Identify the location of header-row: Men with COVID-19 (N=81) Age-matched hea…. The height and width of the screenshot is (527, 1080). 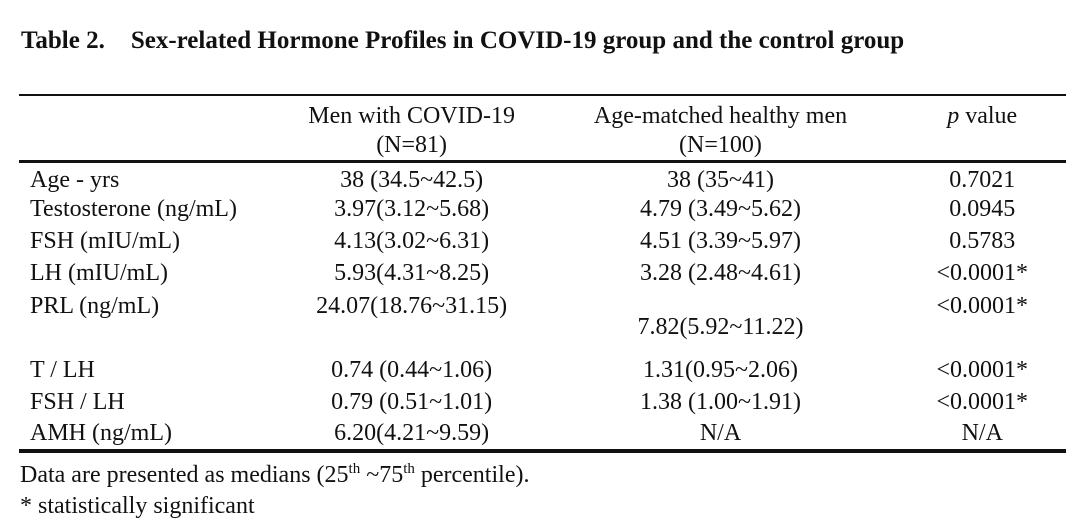
(542, 129).